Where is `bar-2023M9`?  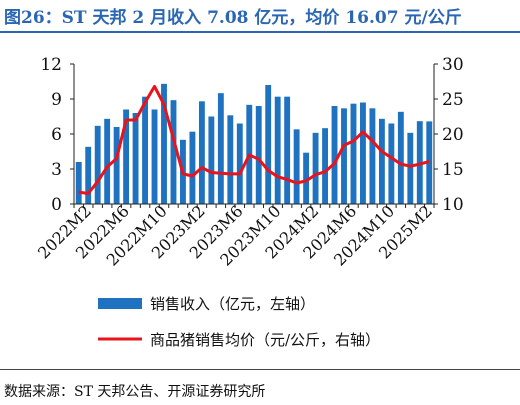
bar-2023M9 is located at coordinates (268, 144).